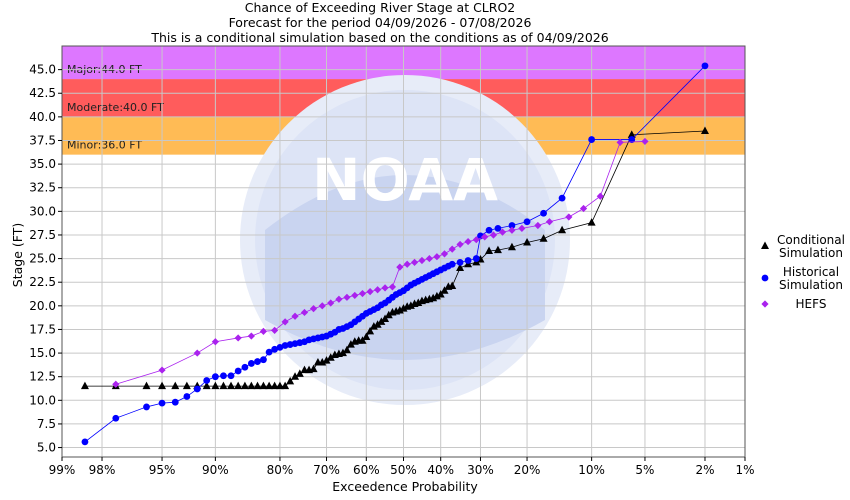 The height and width of the screenshot is (500, 850). I want to click on x-tick-label: 70%, so click(326, 470).